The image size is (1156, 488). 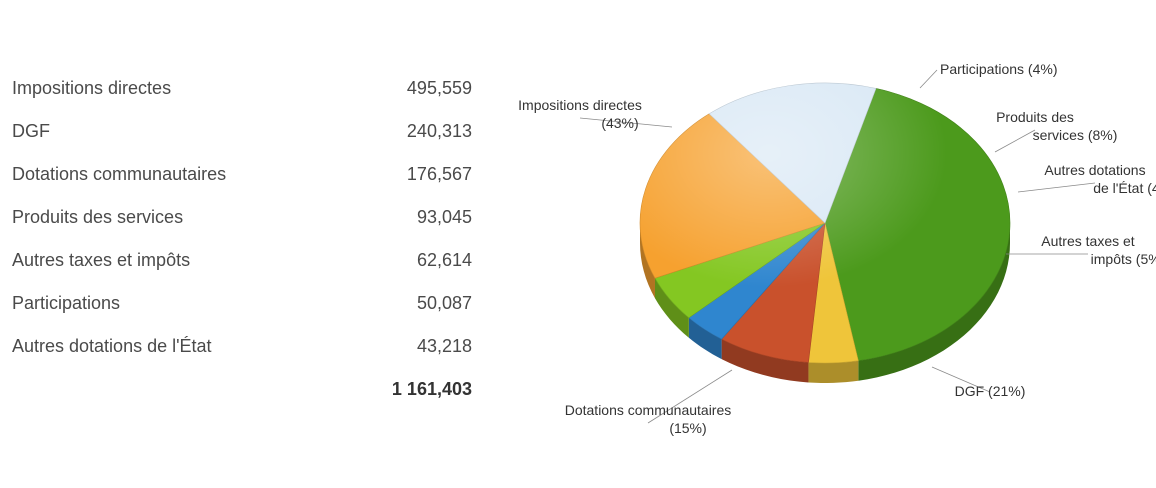 What do you see at coordinates (444, 217) in the screenshot?
I see `row-value: 93,045` at bounding box center [444, 217].